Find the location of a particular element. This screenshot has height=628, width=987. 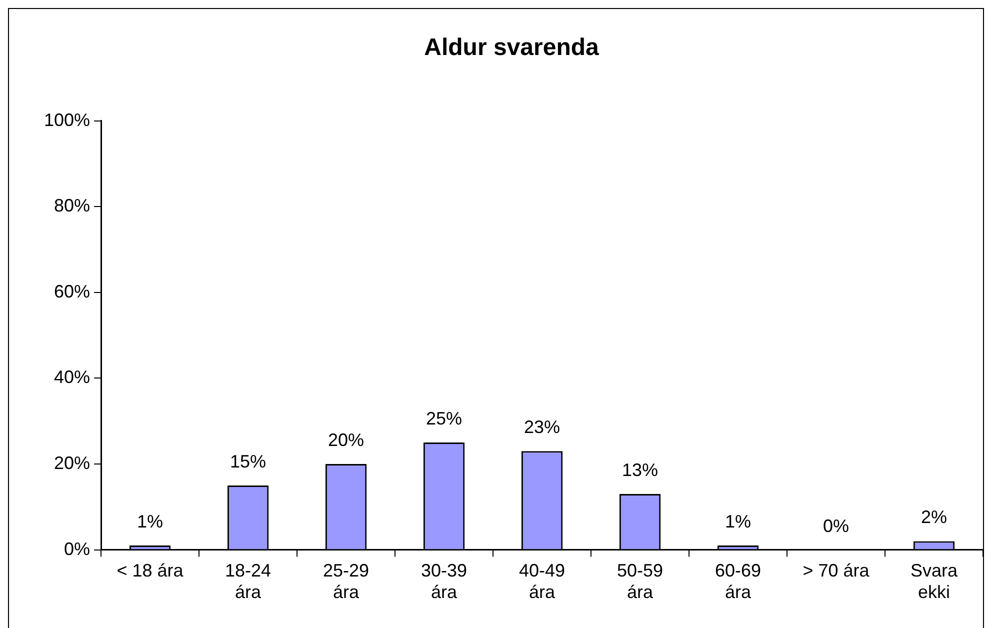

y-tick-label: 60% is located at coordinates (72, 291).